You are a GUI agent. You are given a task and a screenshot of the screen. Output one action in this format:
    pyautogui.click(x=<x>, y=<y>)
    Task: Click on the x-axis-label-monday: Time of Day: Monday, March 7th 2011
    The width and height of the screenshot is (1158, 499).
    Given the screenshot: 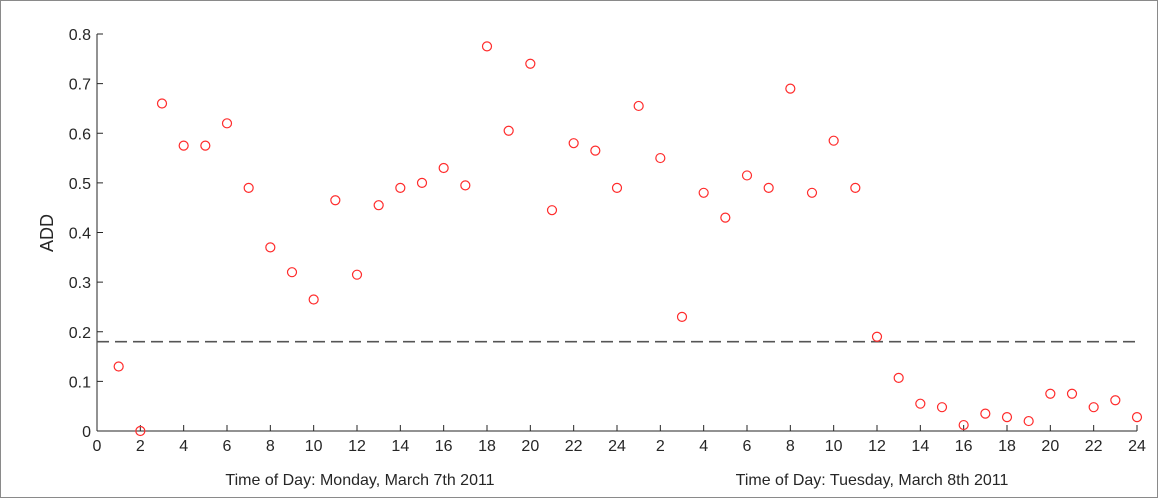 What is the action you would take?
    pyautogui.click(x=359, y=480)
    